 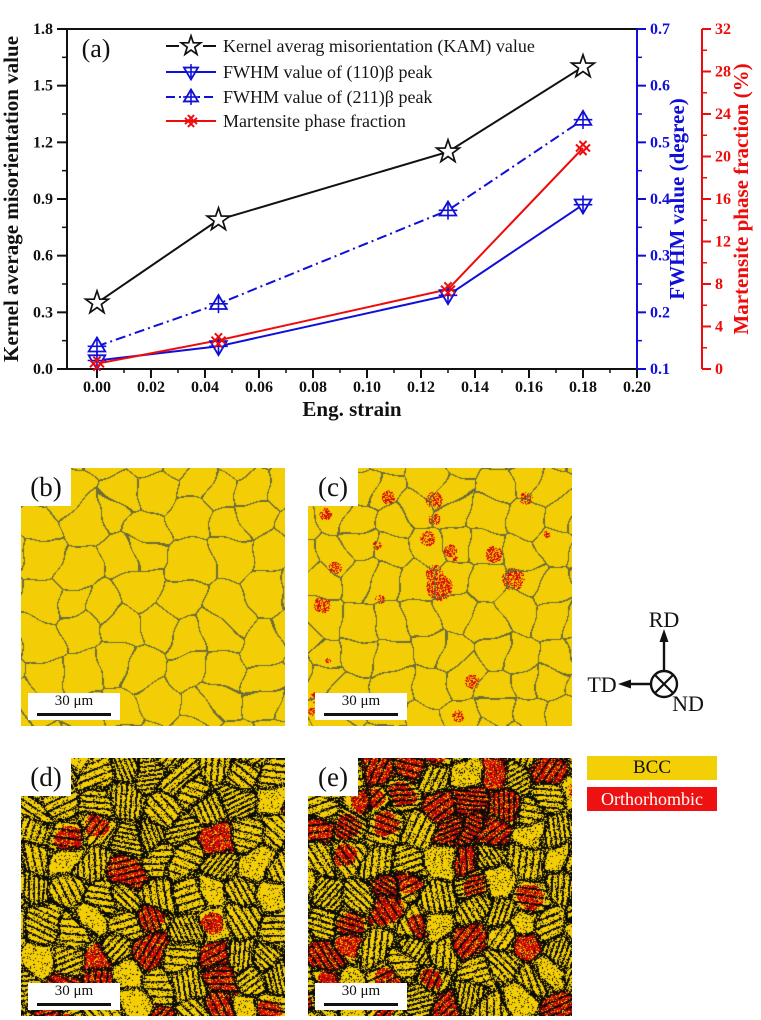 What do you see at coordinates (723, 199) in the screenshot?
I see `svg-text: 16` at bounding box center [723, 199].